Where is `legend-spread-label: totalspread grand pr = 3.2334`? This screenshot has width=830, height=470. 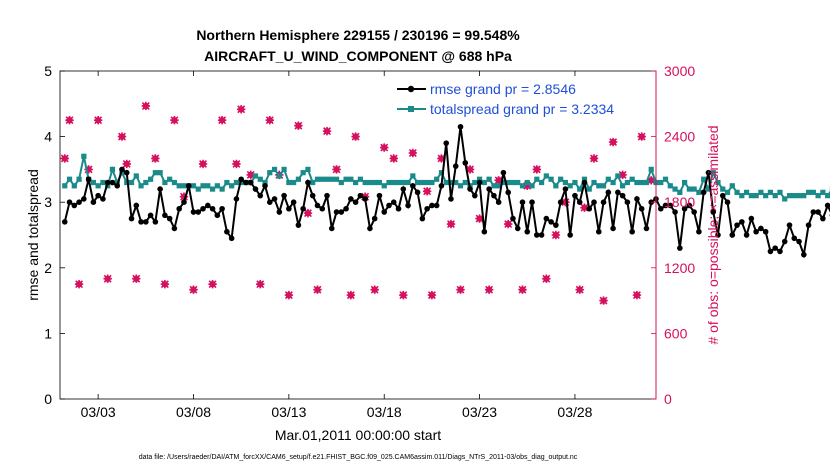
legend-spread-label: totalspread grand pr = 3.2334 is located at coordinates (522, 109).